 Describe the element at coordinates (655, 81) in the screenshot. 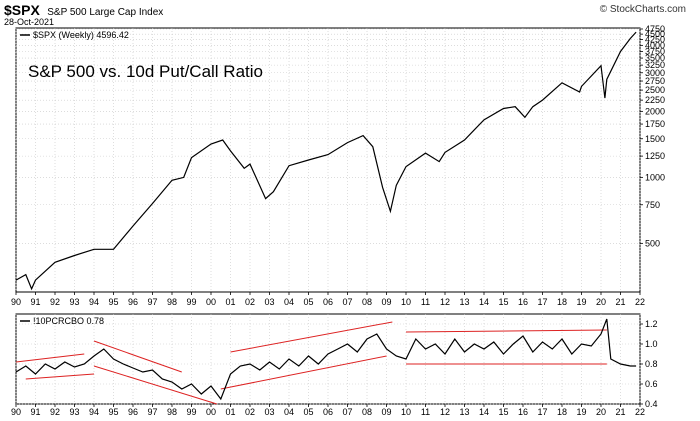

I see `y-tick-label: 2750` at that location.